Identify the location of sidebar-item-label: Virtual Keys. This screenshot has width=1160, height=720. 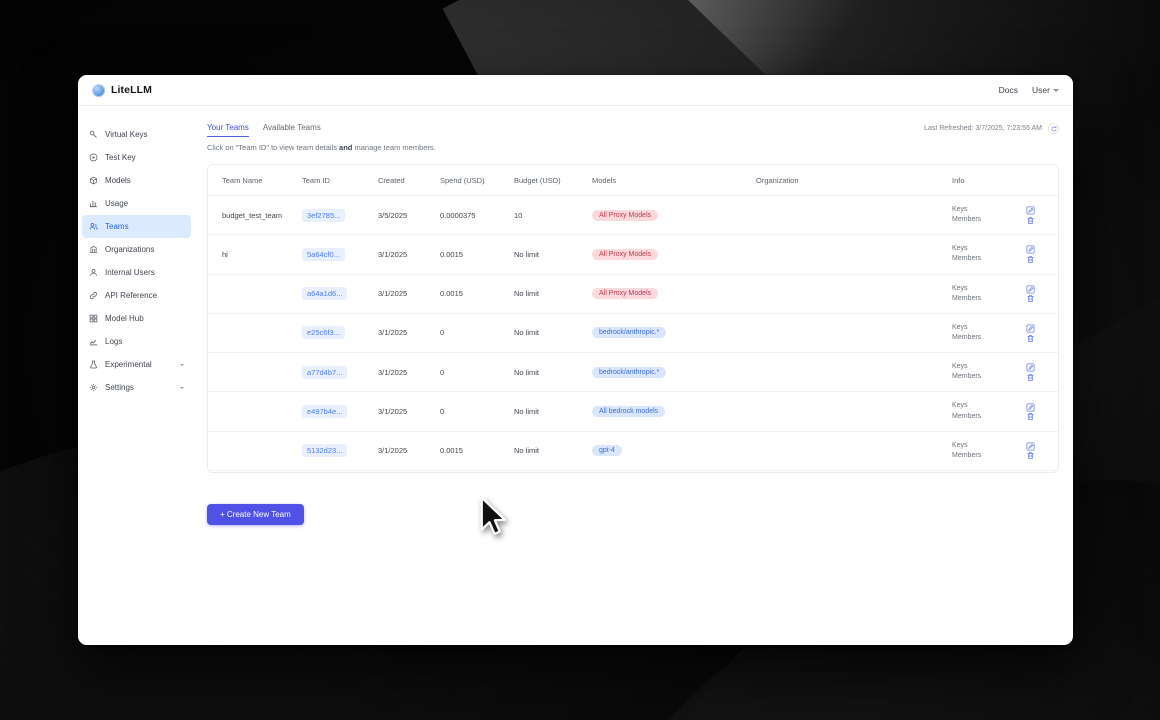
(126, 134).